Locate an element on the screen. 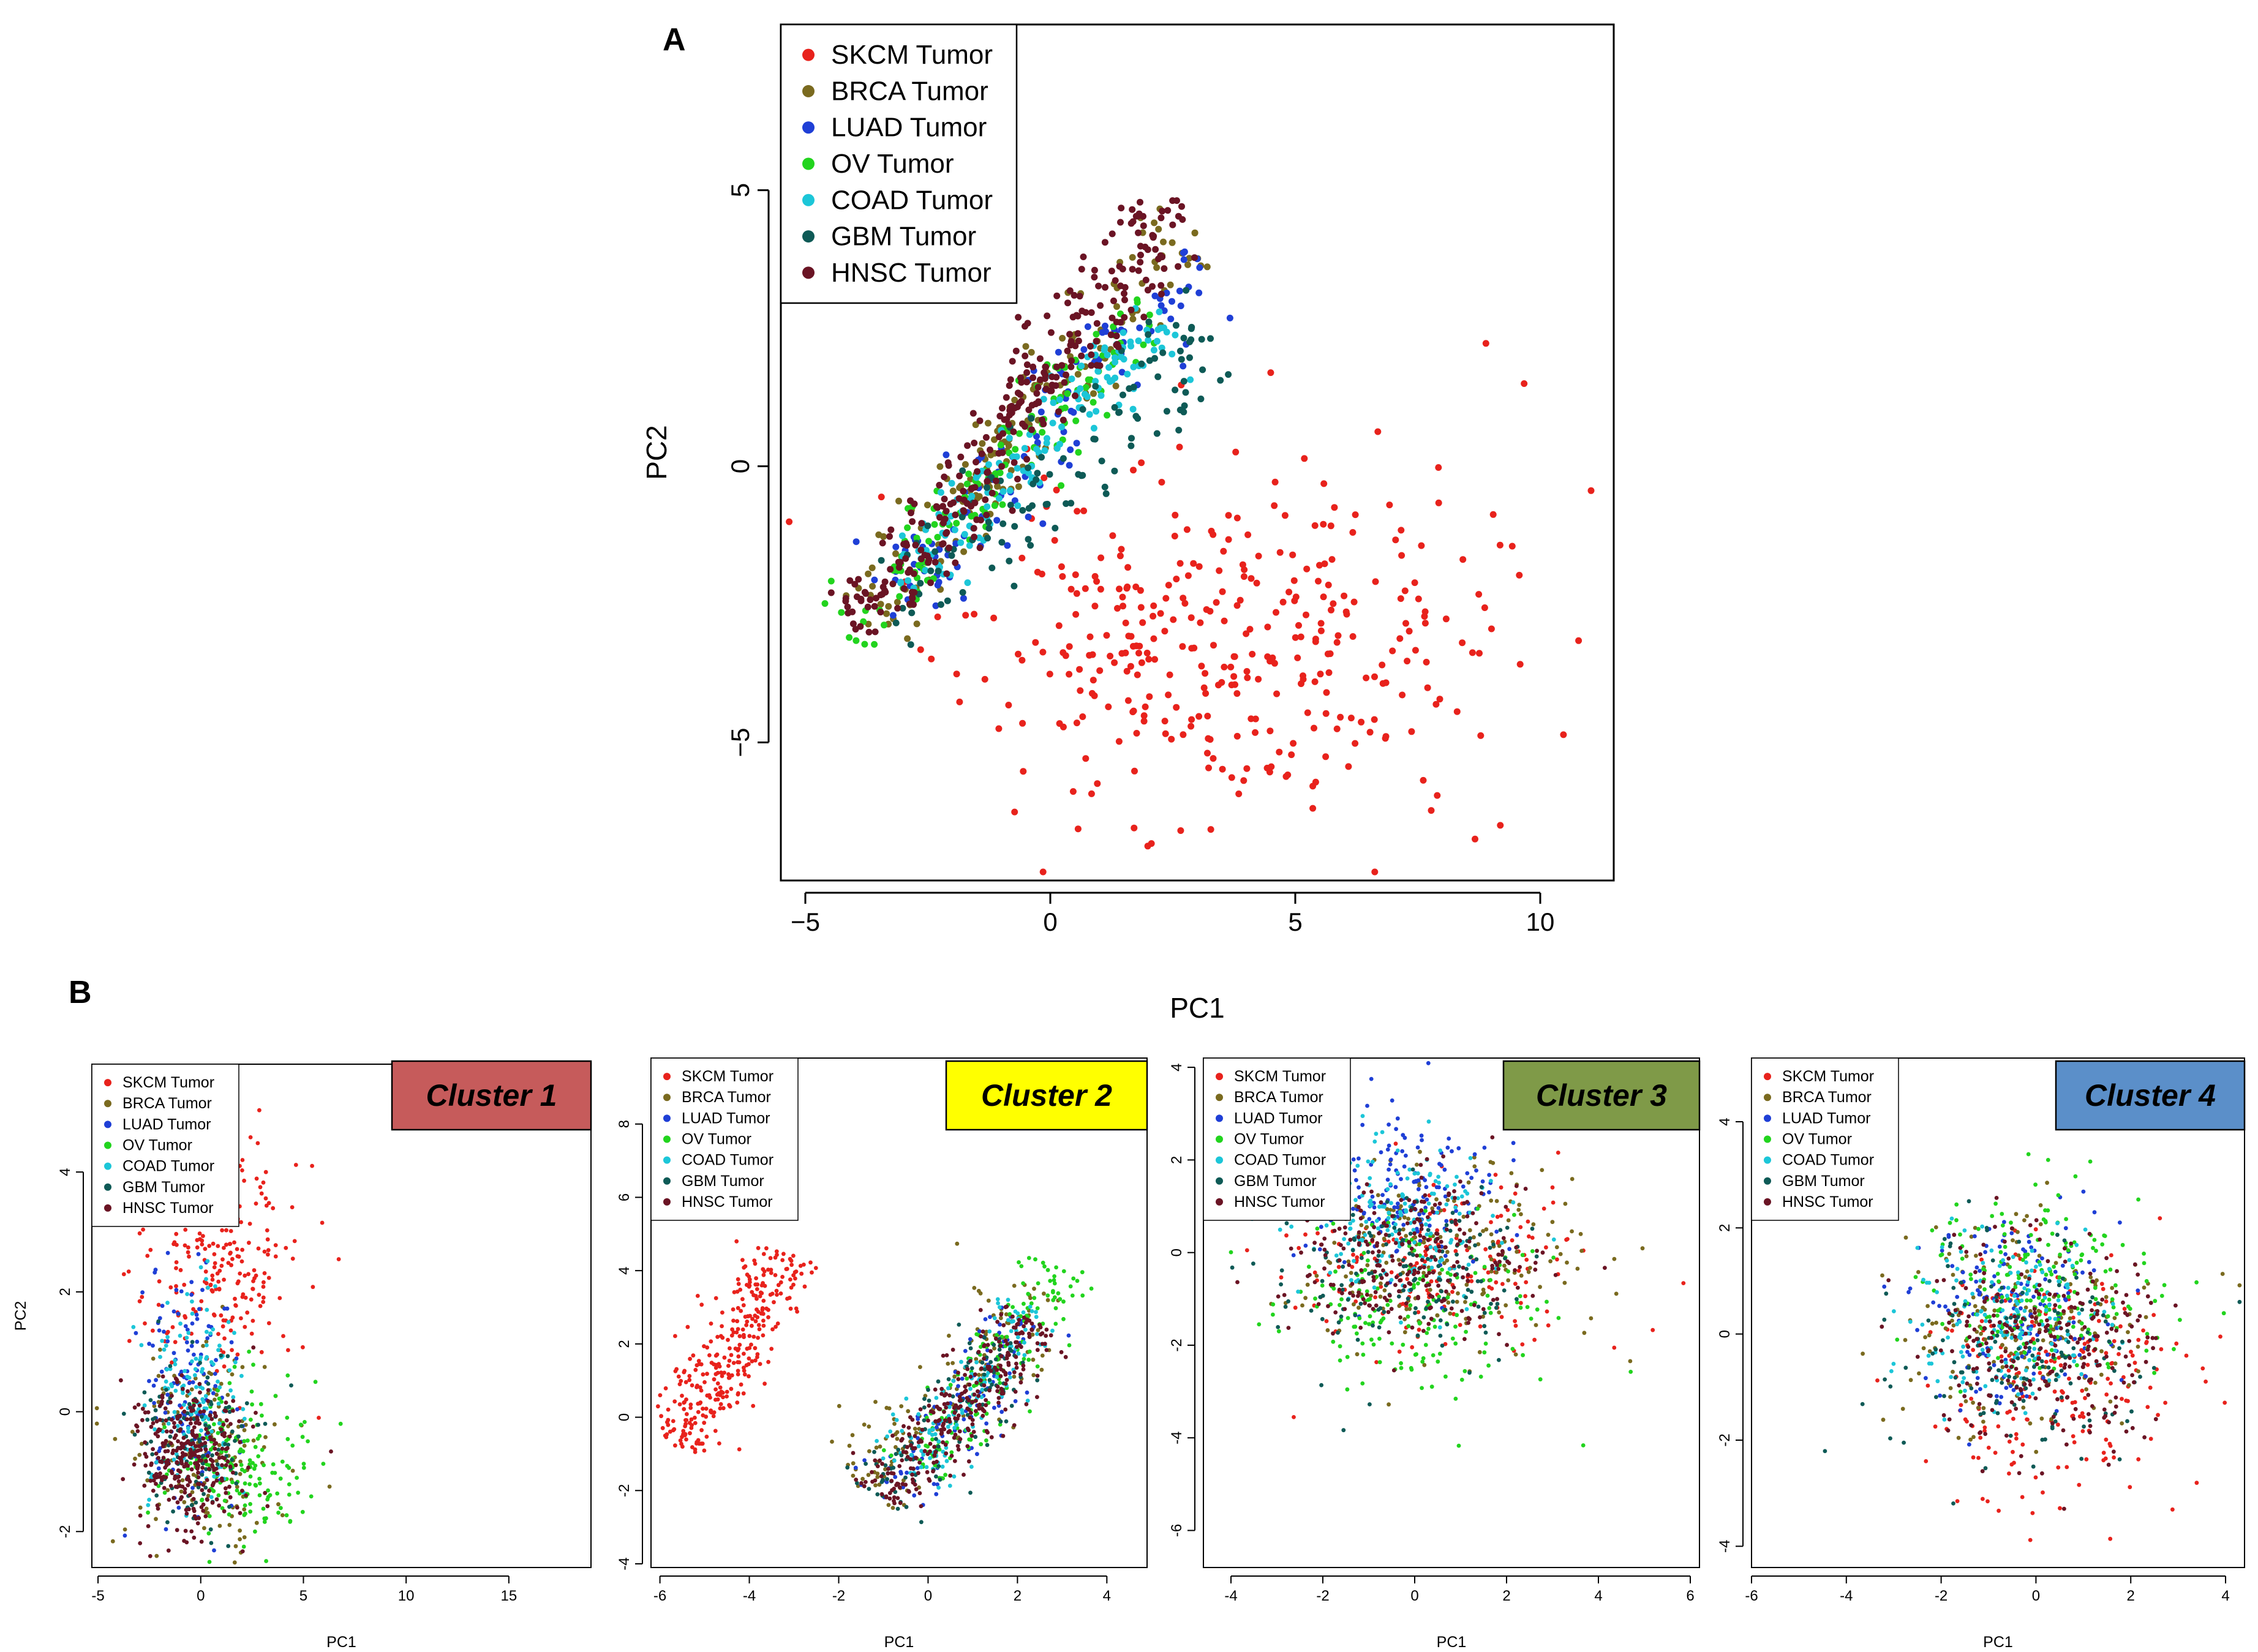 This screenshot has width=2258, height=1652. y-tick-label: 8 is located at coordinates (624, 1124).